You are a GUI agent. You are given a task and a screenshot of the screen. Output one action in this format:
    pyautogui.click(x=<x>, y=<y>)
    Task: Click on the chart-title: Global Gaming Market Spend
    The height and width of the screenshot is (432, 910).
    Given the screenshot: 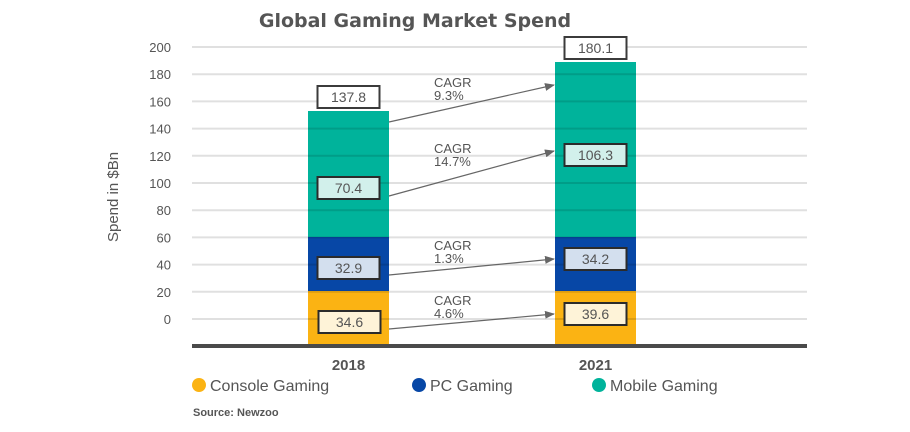 What is the action you would take?
    pyautogui.click(x=415, y=21)
    